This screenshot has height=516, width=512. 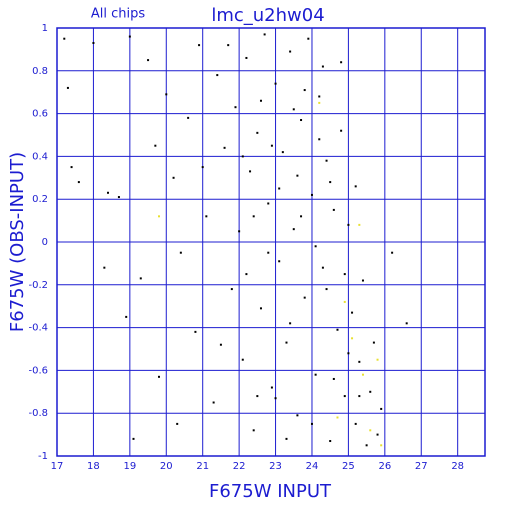 What do you see at coordinates (384, 466) in the screenshot?
I see `x-tick-label: 26` at bounding box center [384, 466].